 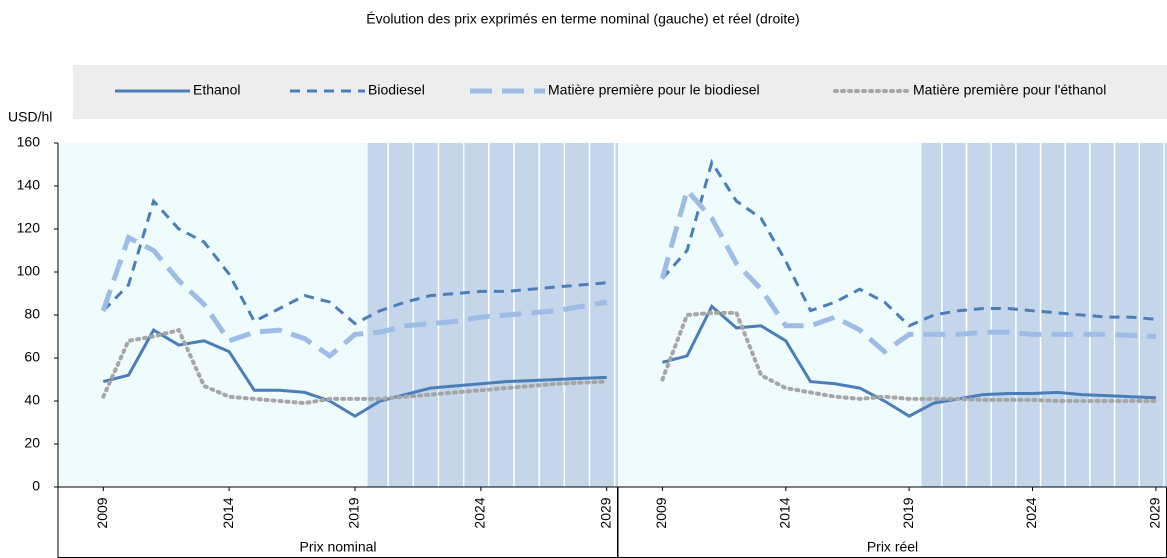 What do you see at coordinates (29, 185) in the screenshot?
I see `y-tick-label: 140` at bounding box center [29, 185].